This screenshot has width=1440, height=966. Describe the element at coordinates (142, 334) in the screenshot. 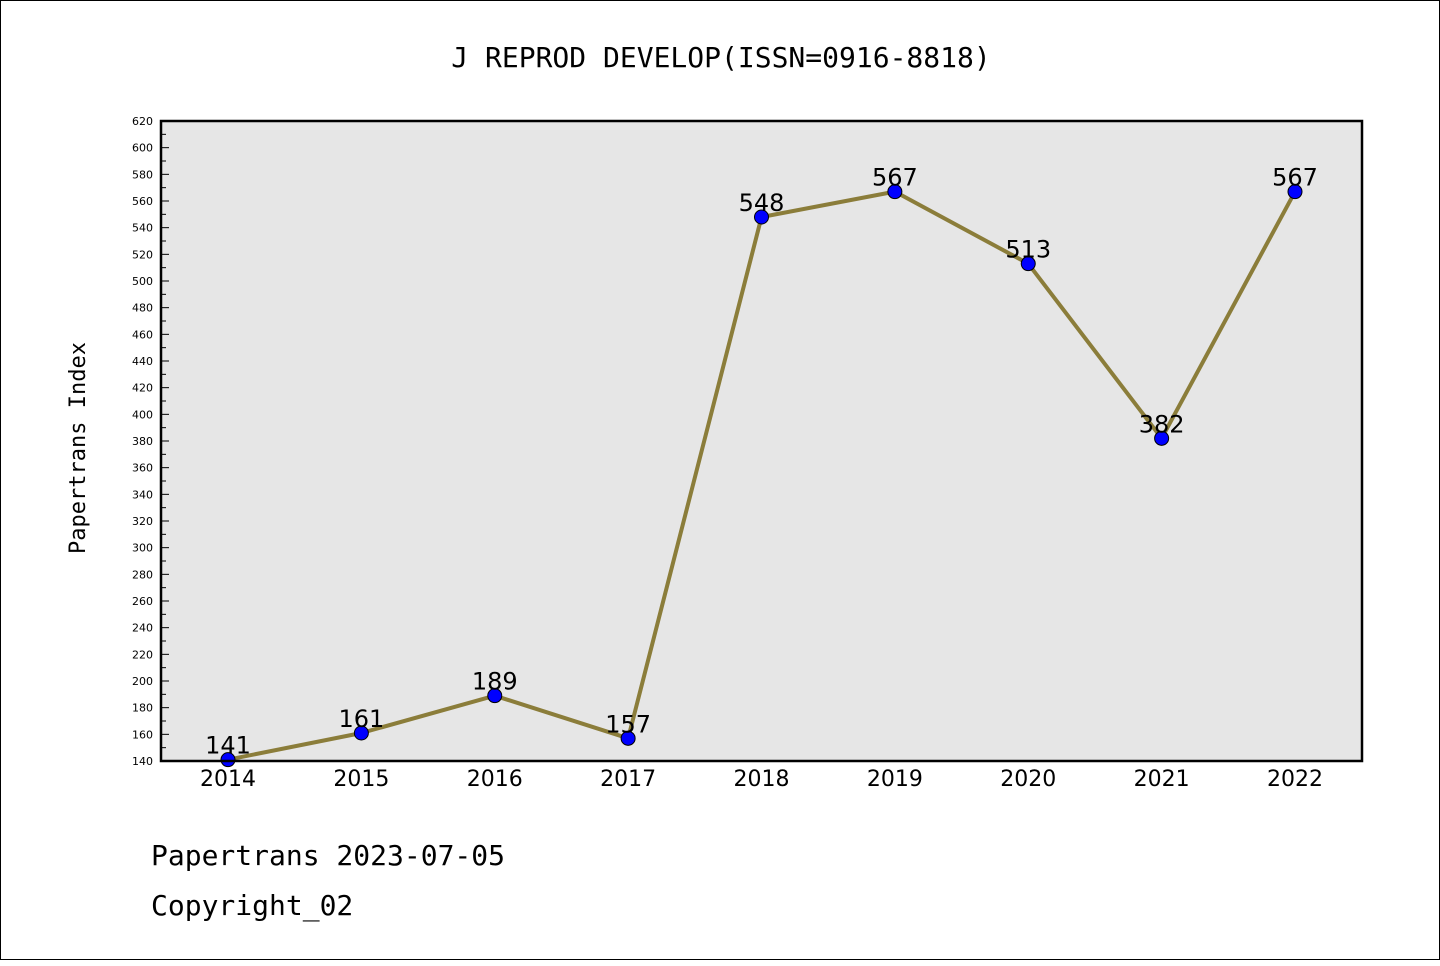

I see `y-tick-label: 460` at that location.